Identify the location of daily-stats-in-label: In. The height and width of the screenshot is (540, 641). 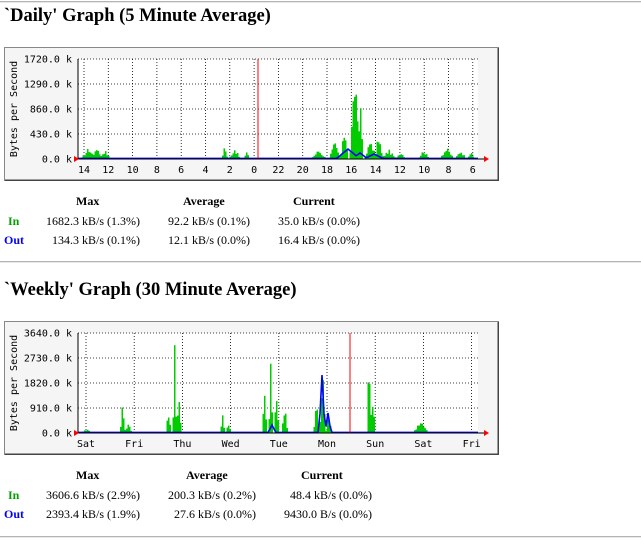
(14, 221).